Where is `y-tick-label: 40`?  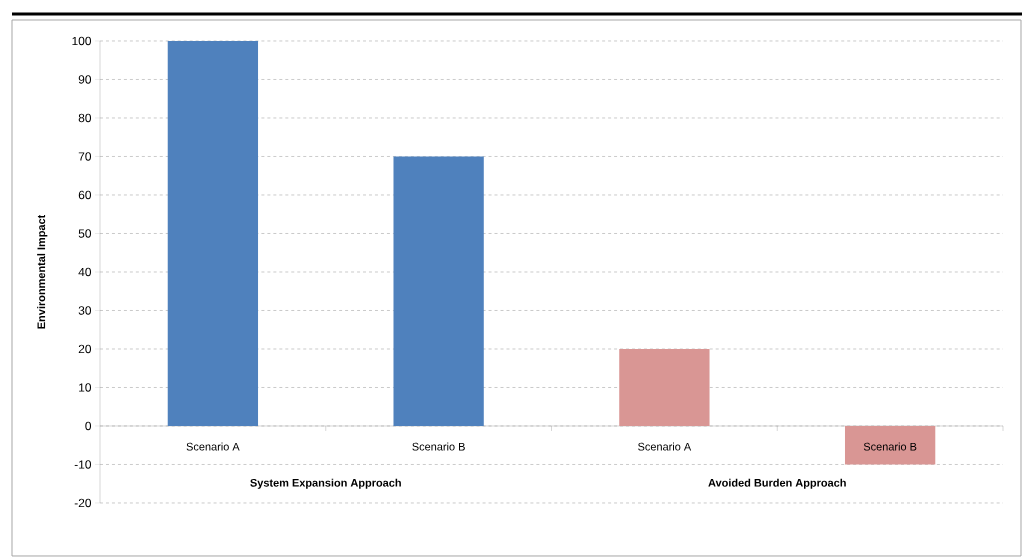
y-tick-label: 40 is located at coordinates (85, 272).